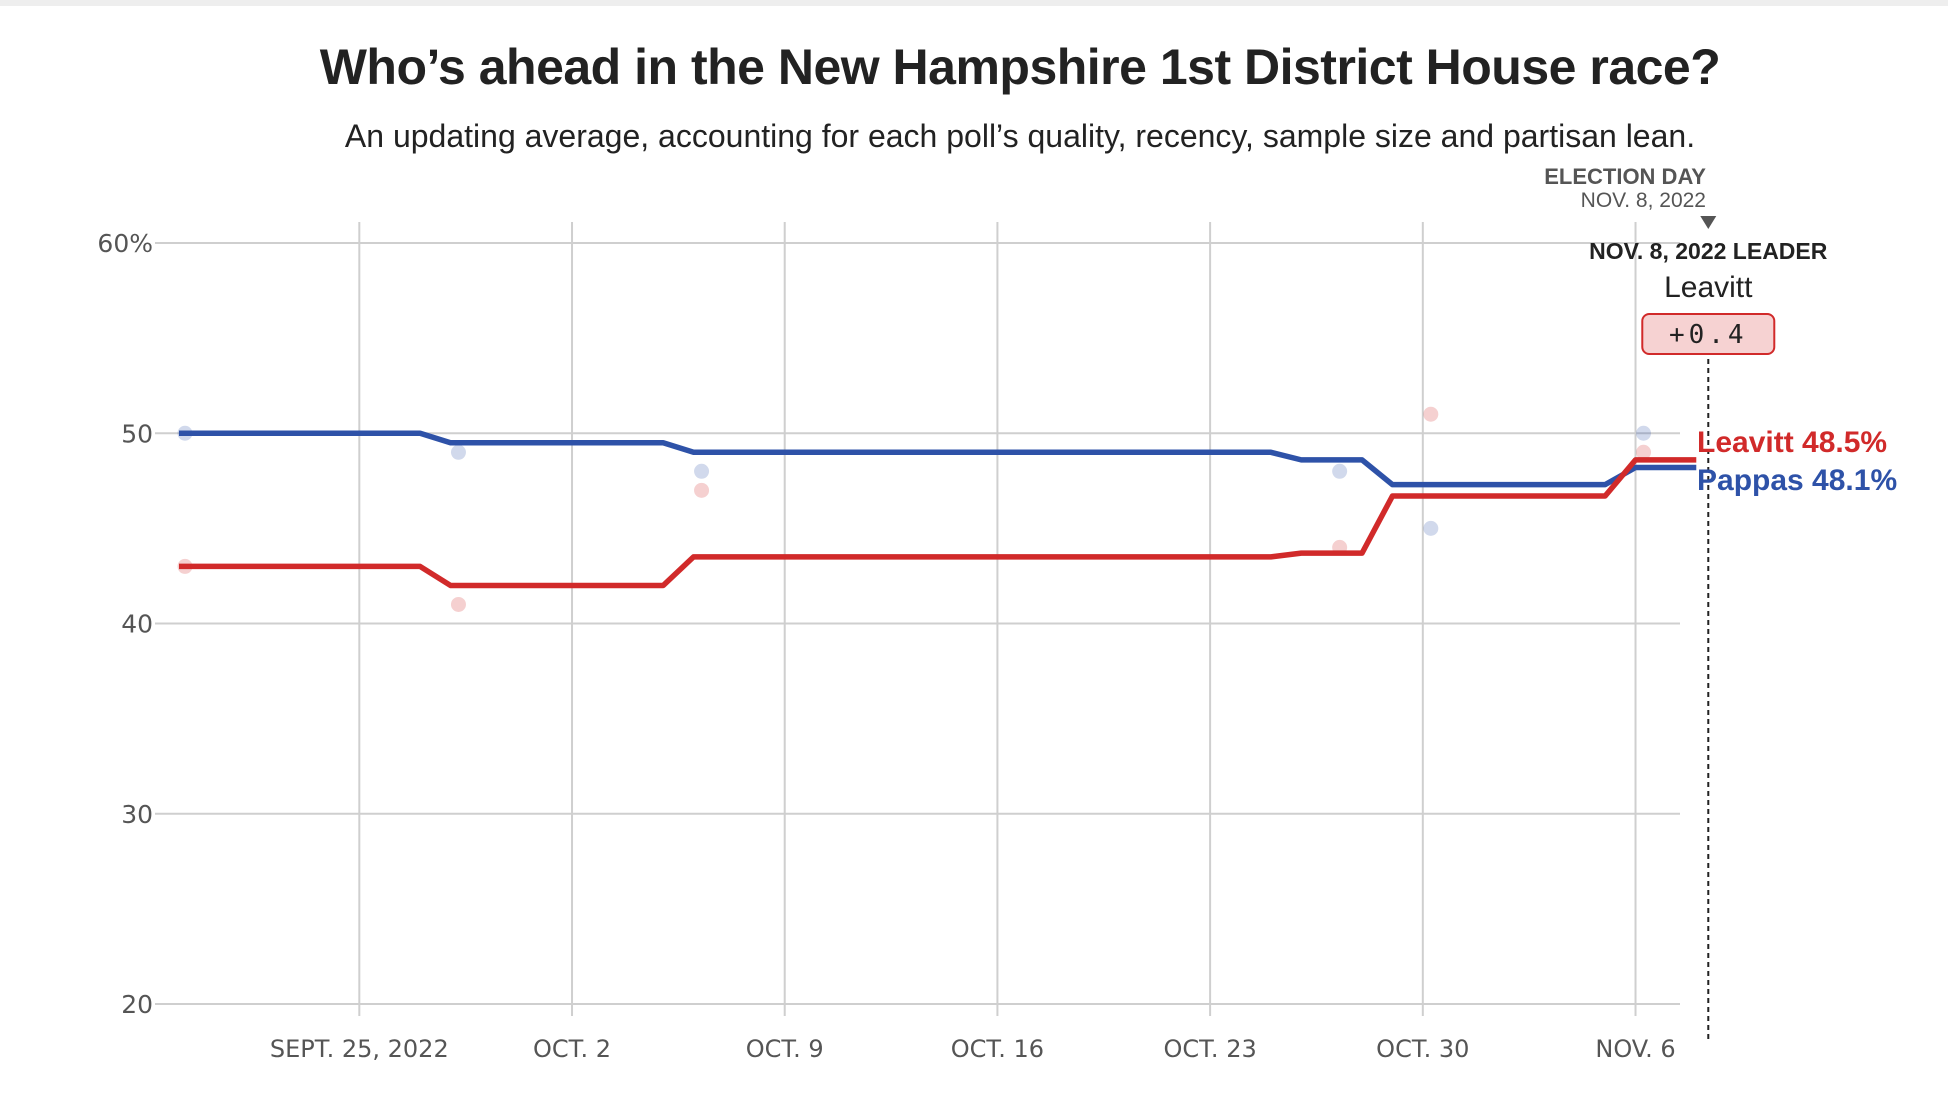 This screenshot has width=1948, height=1106. I want to click on x-tick-label: OCT. 16, so click(997, 1049).